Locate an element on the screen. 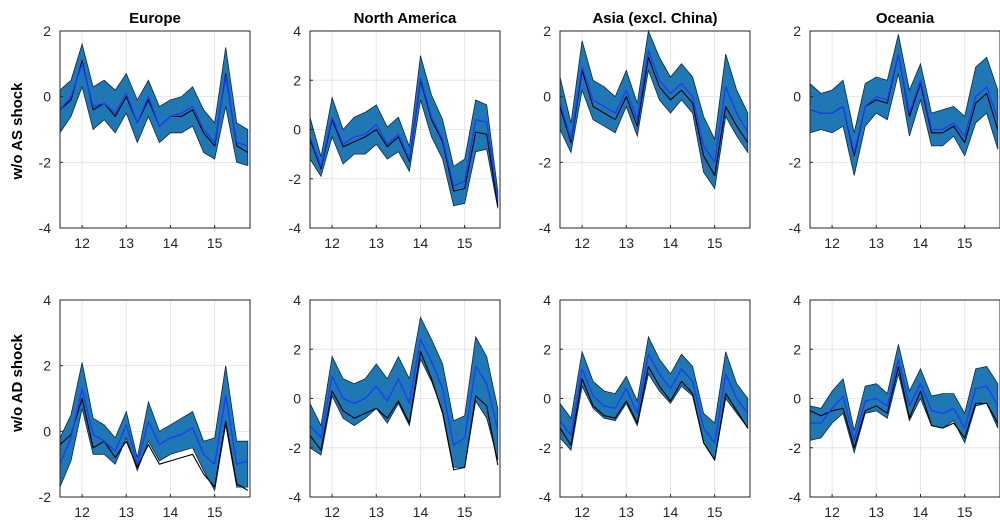 The image size is (1000, 531). panel-5: 12 13 14 15 -4 -2 0 2 4 is located at coordinates (395, 406).